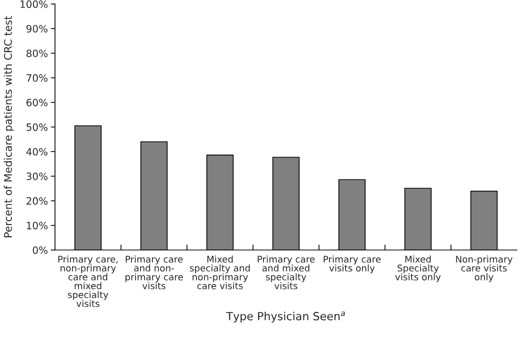 The height and width of the screenshot is (342, 526). I want to click on x-tick-label: Primary care and non- primary care visits, so click(154, 273).